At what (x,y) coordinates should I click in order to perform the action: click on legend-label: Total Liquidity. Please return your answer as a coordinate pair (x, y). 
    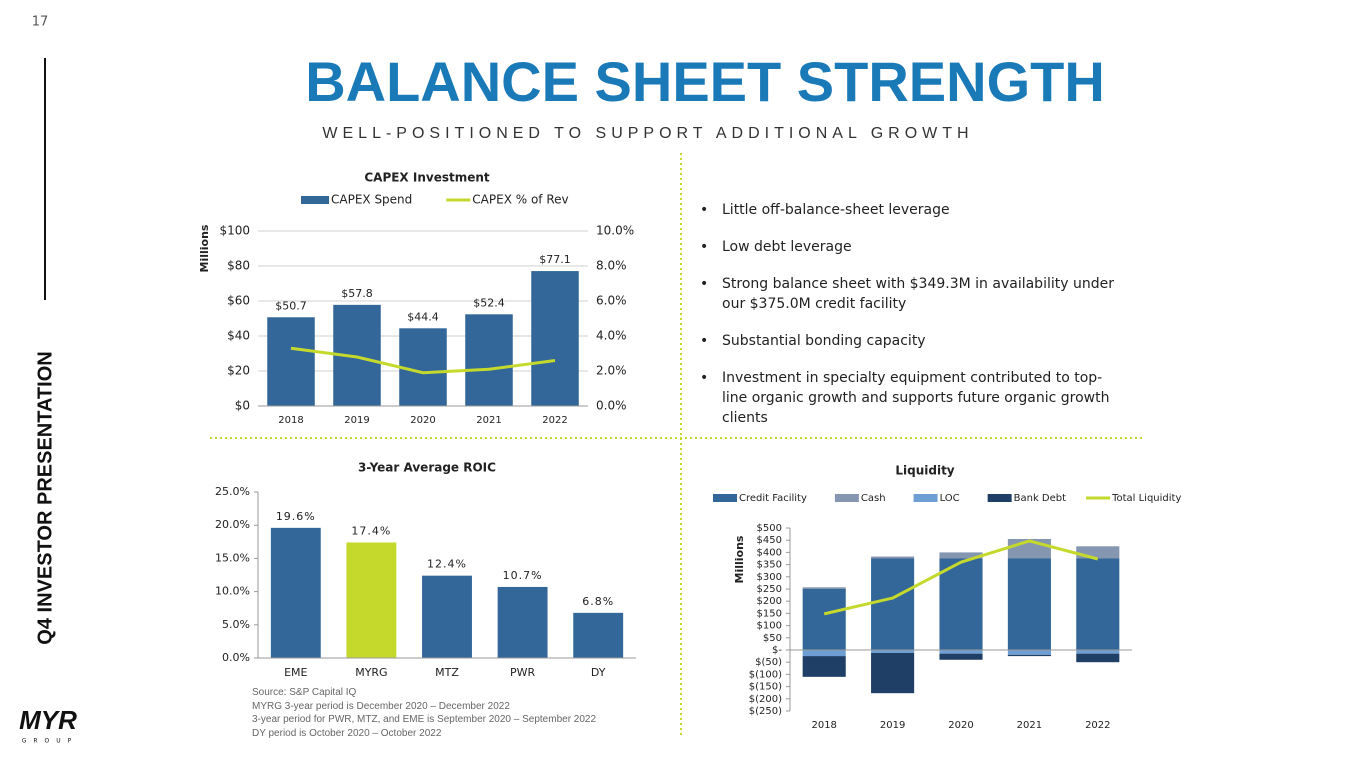
    Looking at the image, I should click on (1146, 498).